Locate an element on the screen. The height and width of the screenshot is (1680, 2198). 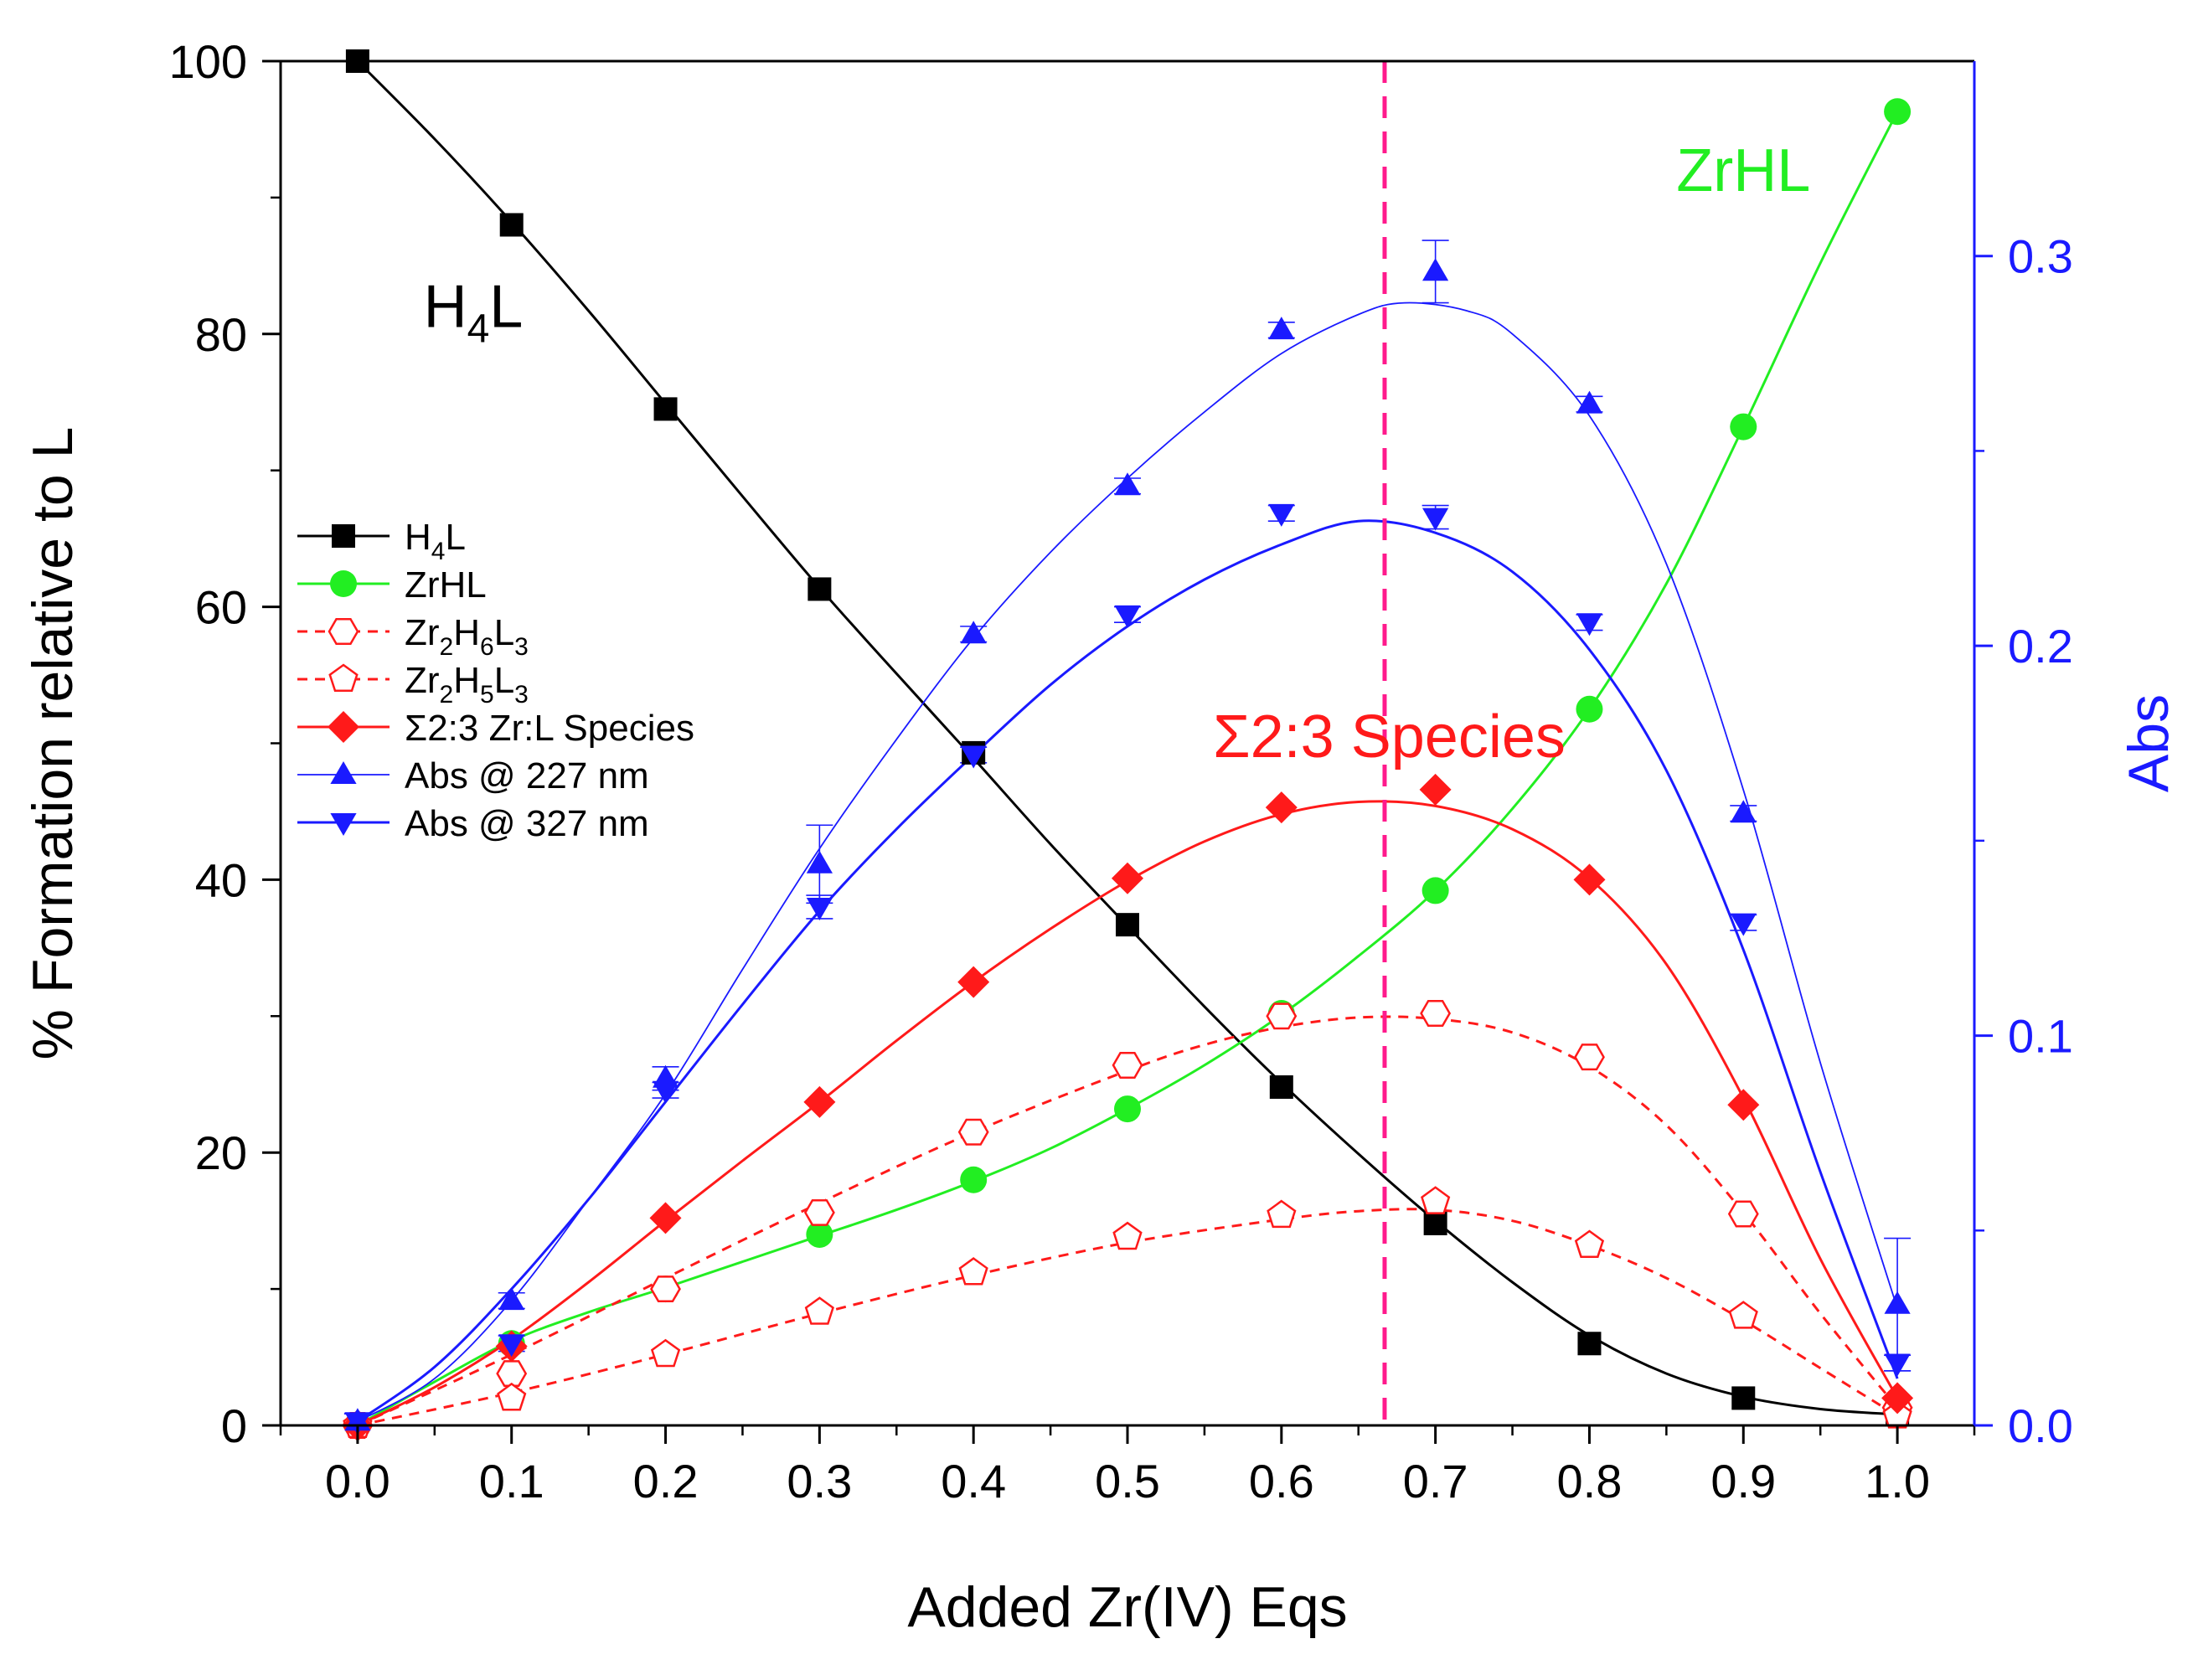
y-tick-label: 20 is located at coordinates (221, 1152).